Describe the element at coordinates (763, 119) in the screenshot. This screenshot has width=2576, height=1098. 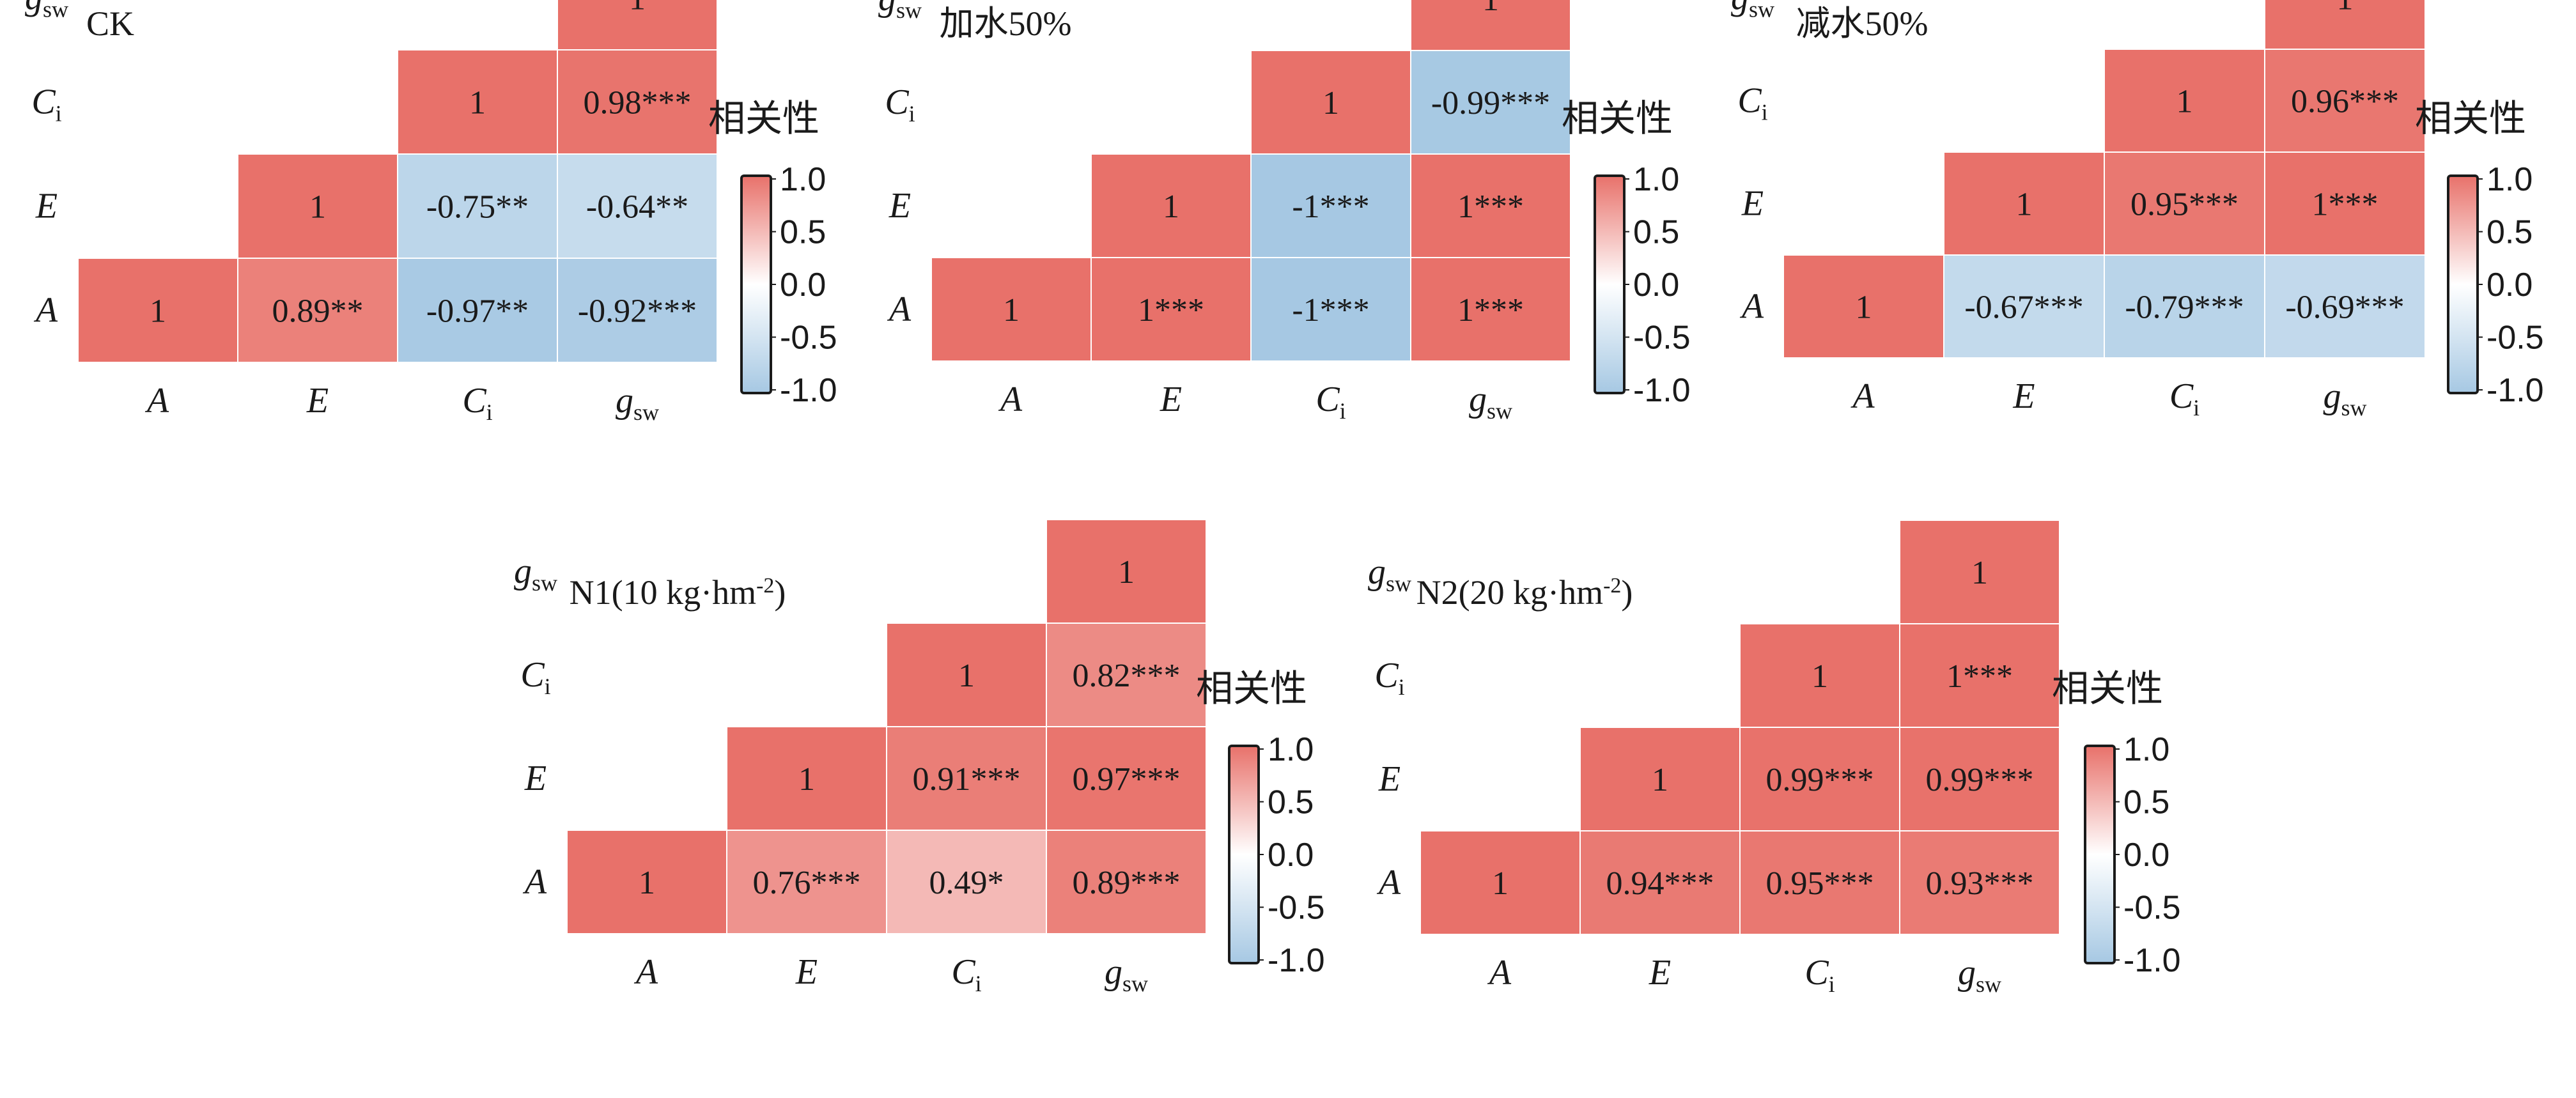
I see `legend-title: 相关性` at that location.